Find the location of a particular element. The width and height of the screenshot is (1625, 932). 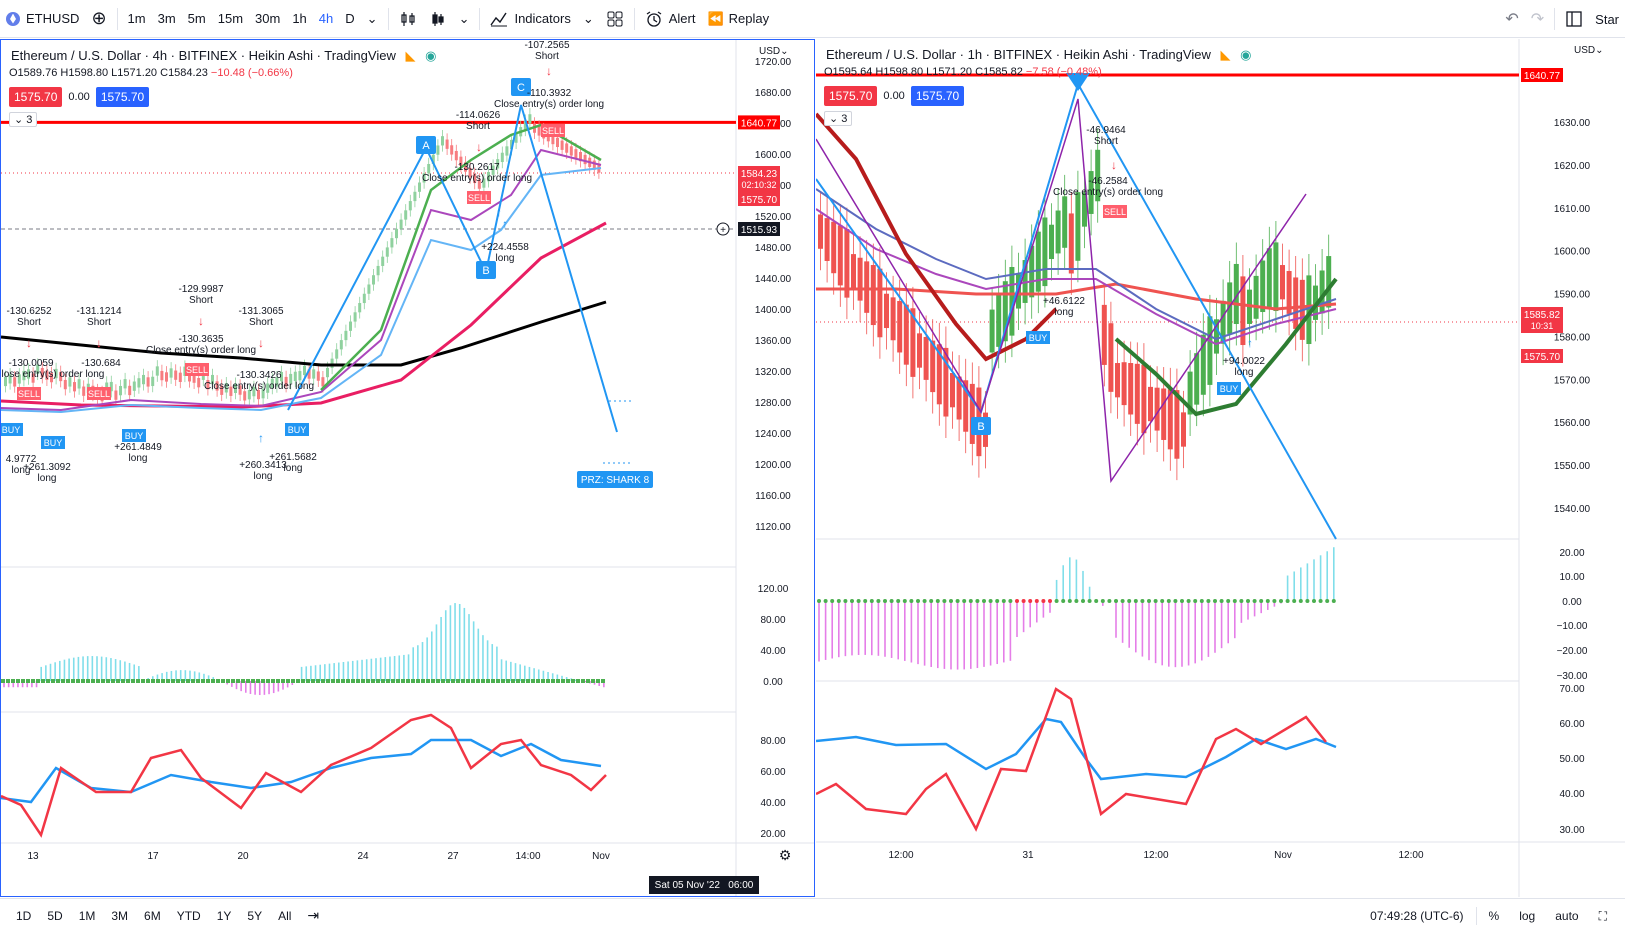

bar-style-candles-icon is located at coordinates (408, 19).